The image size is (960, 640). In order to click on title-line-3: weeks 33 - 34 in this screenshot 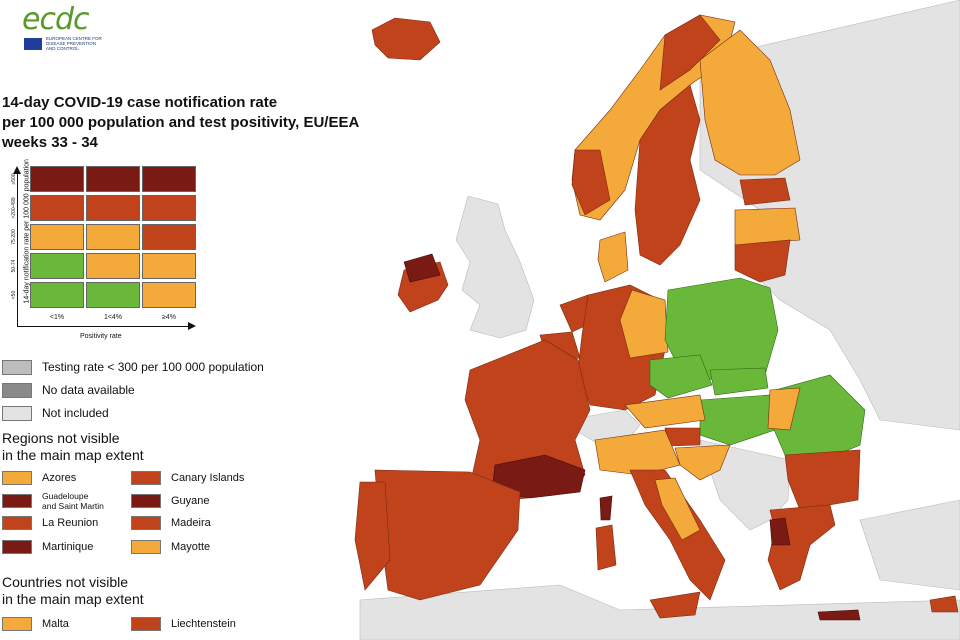, I will do `click(50, 142)`.